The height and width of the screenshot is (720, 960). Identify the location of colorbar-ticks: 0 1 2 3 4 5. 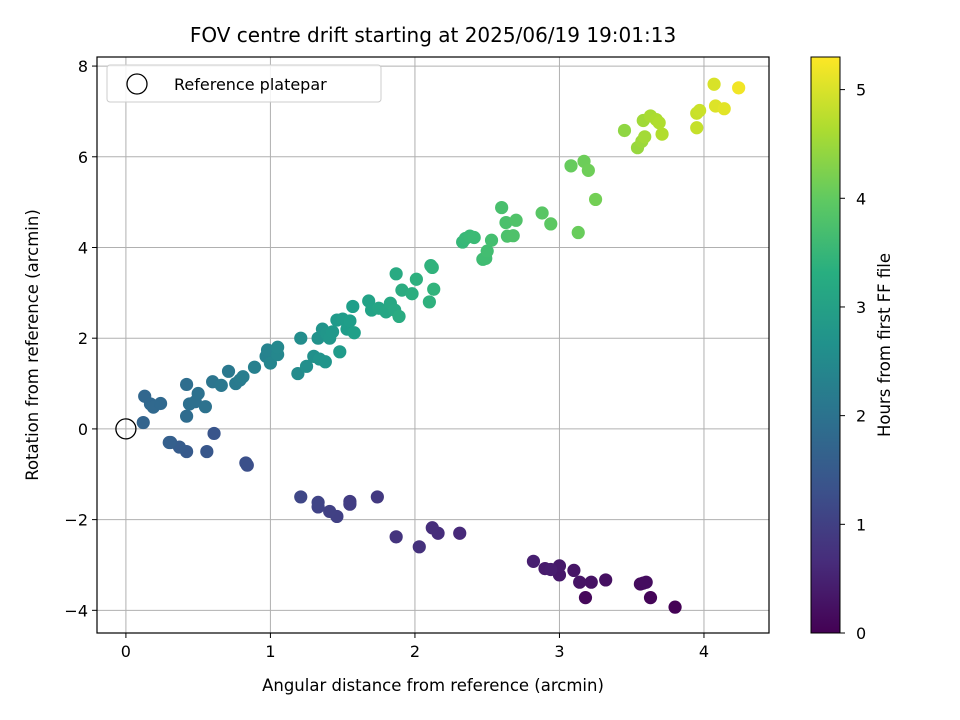
(853, 362).